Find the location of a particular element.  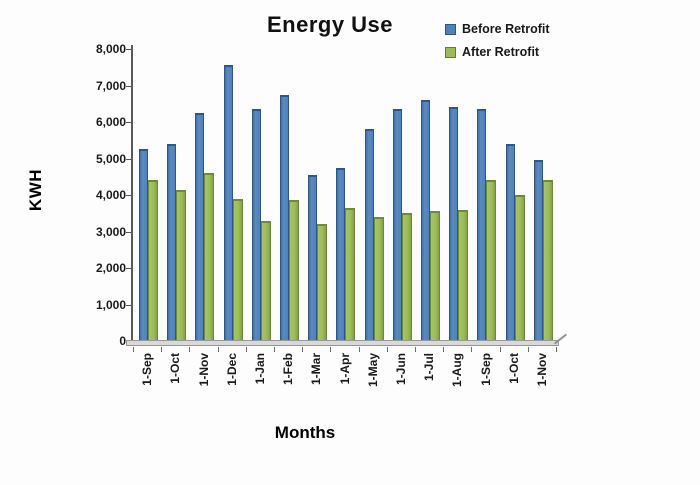

x-axis-tick-label: 1-Jun is located at coordinates (400, 369).